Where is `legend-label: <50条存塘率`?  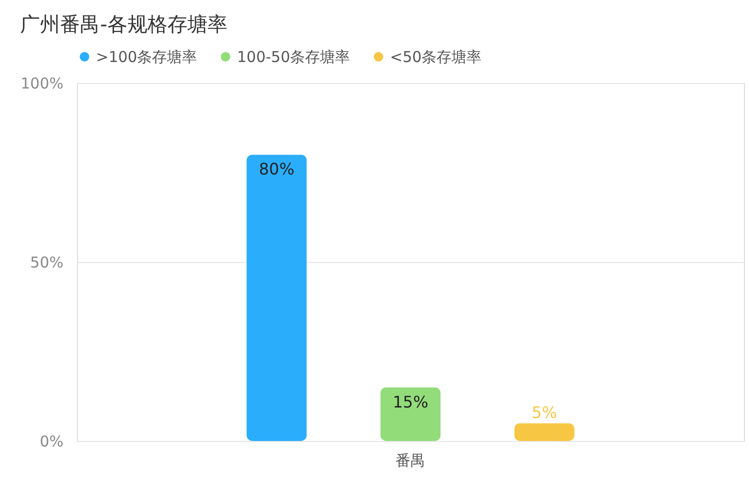 legend-label: <50条存塘率 is located at coordinates (436, 57).